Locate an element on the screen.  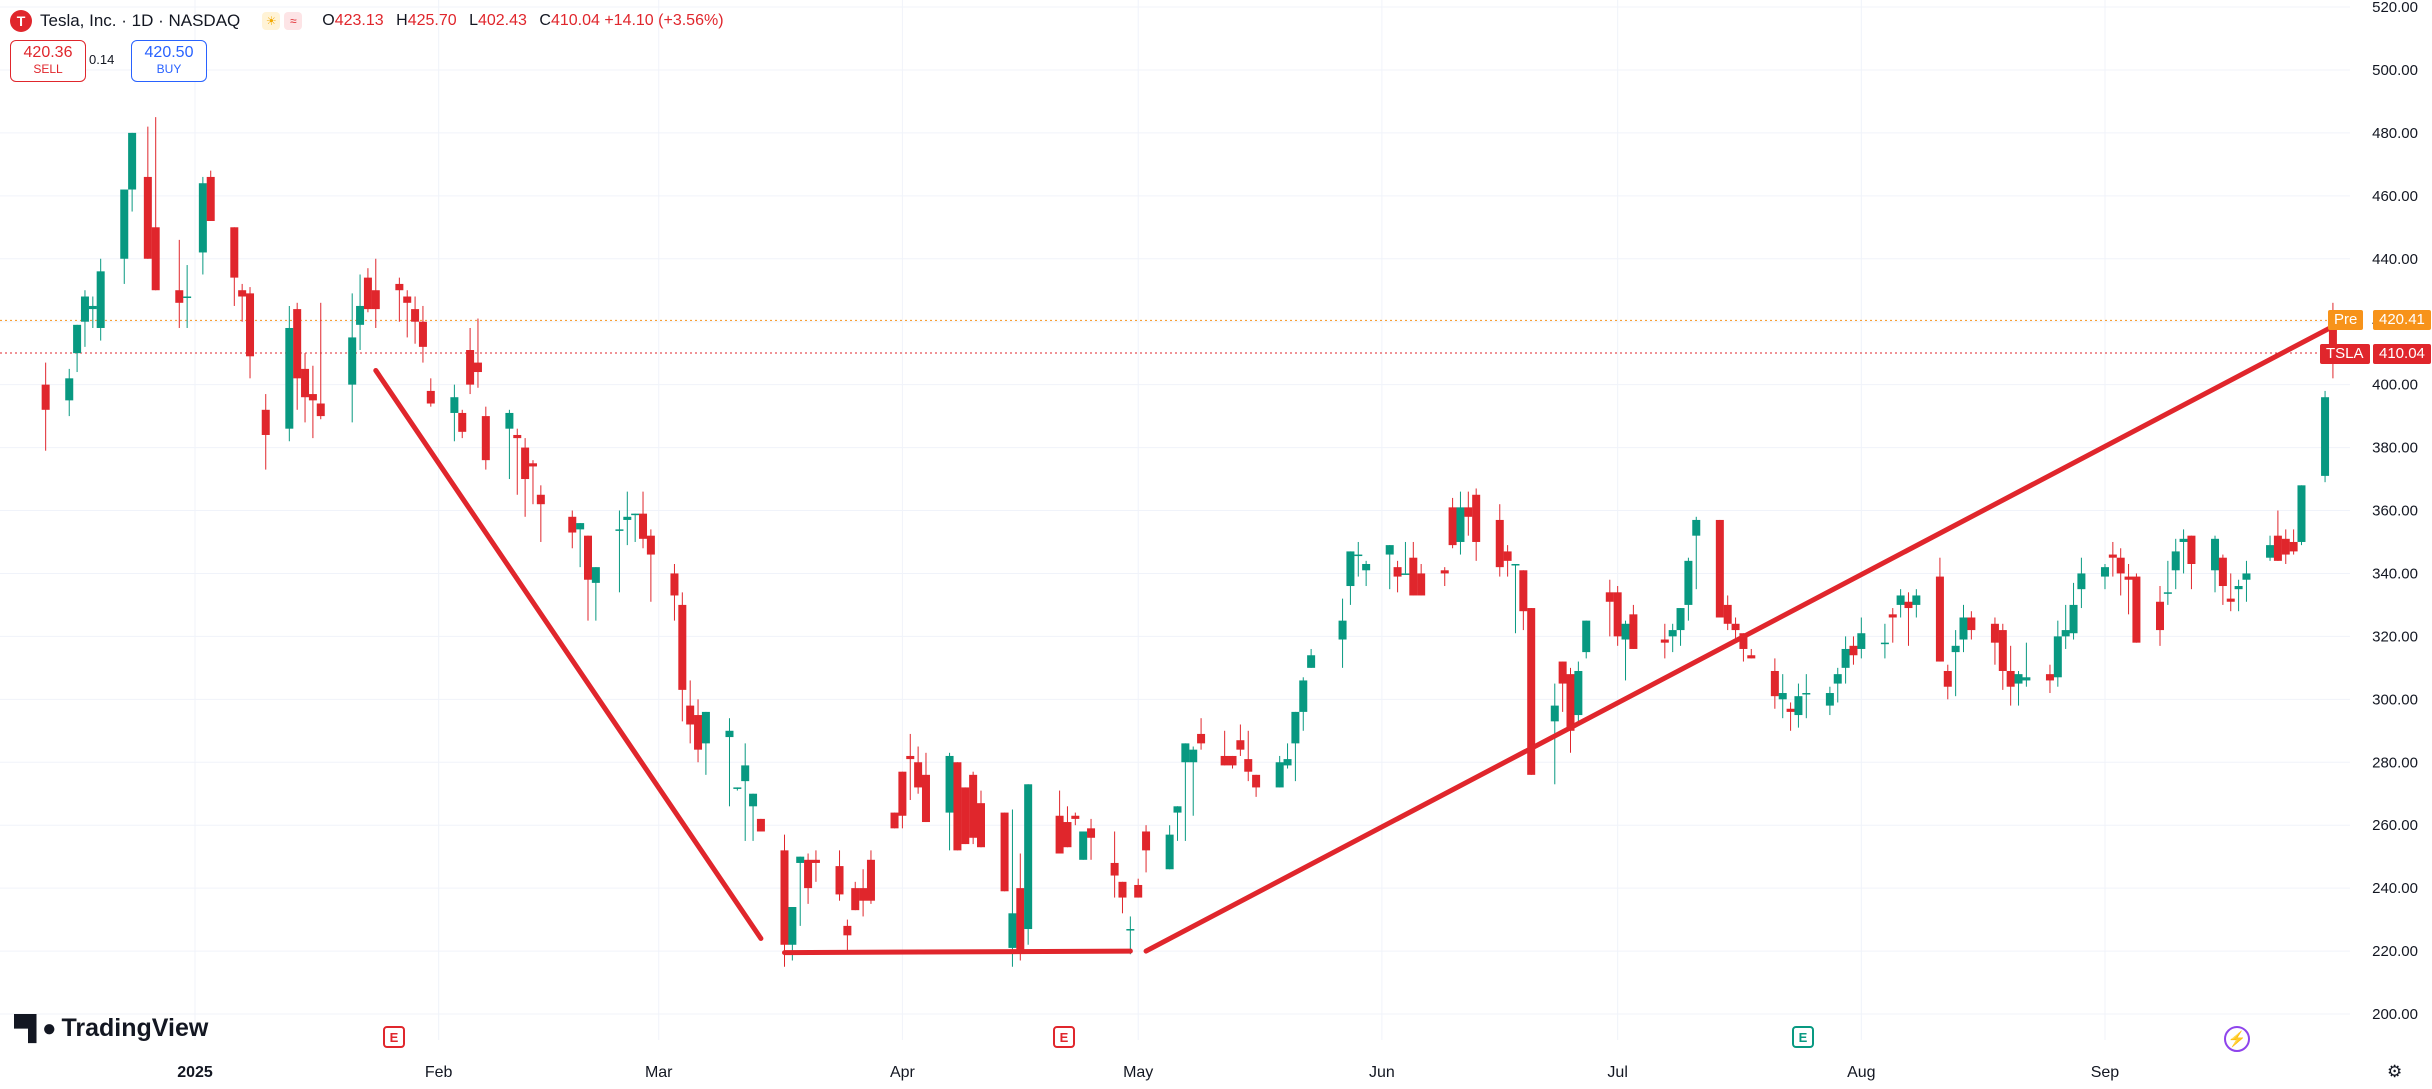
ohlc-low-value: 402.43 is located at coordinates (502, 20).